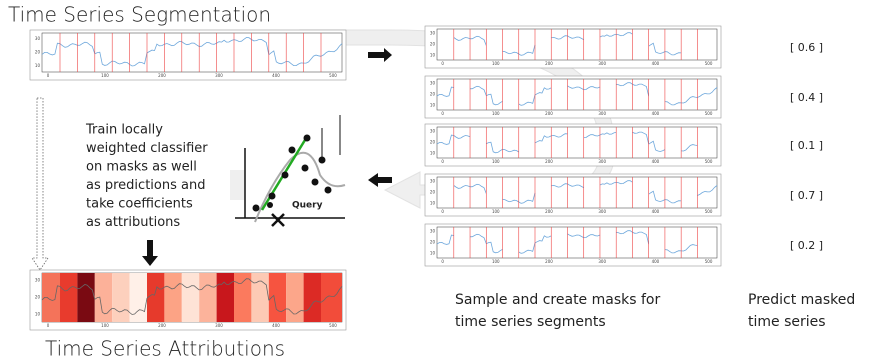 The image size is (875, 362). I want to click on explanation-line: Train locally, so click(124, 130).